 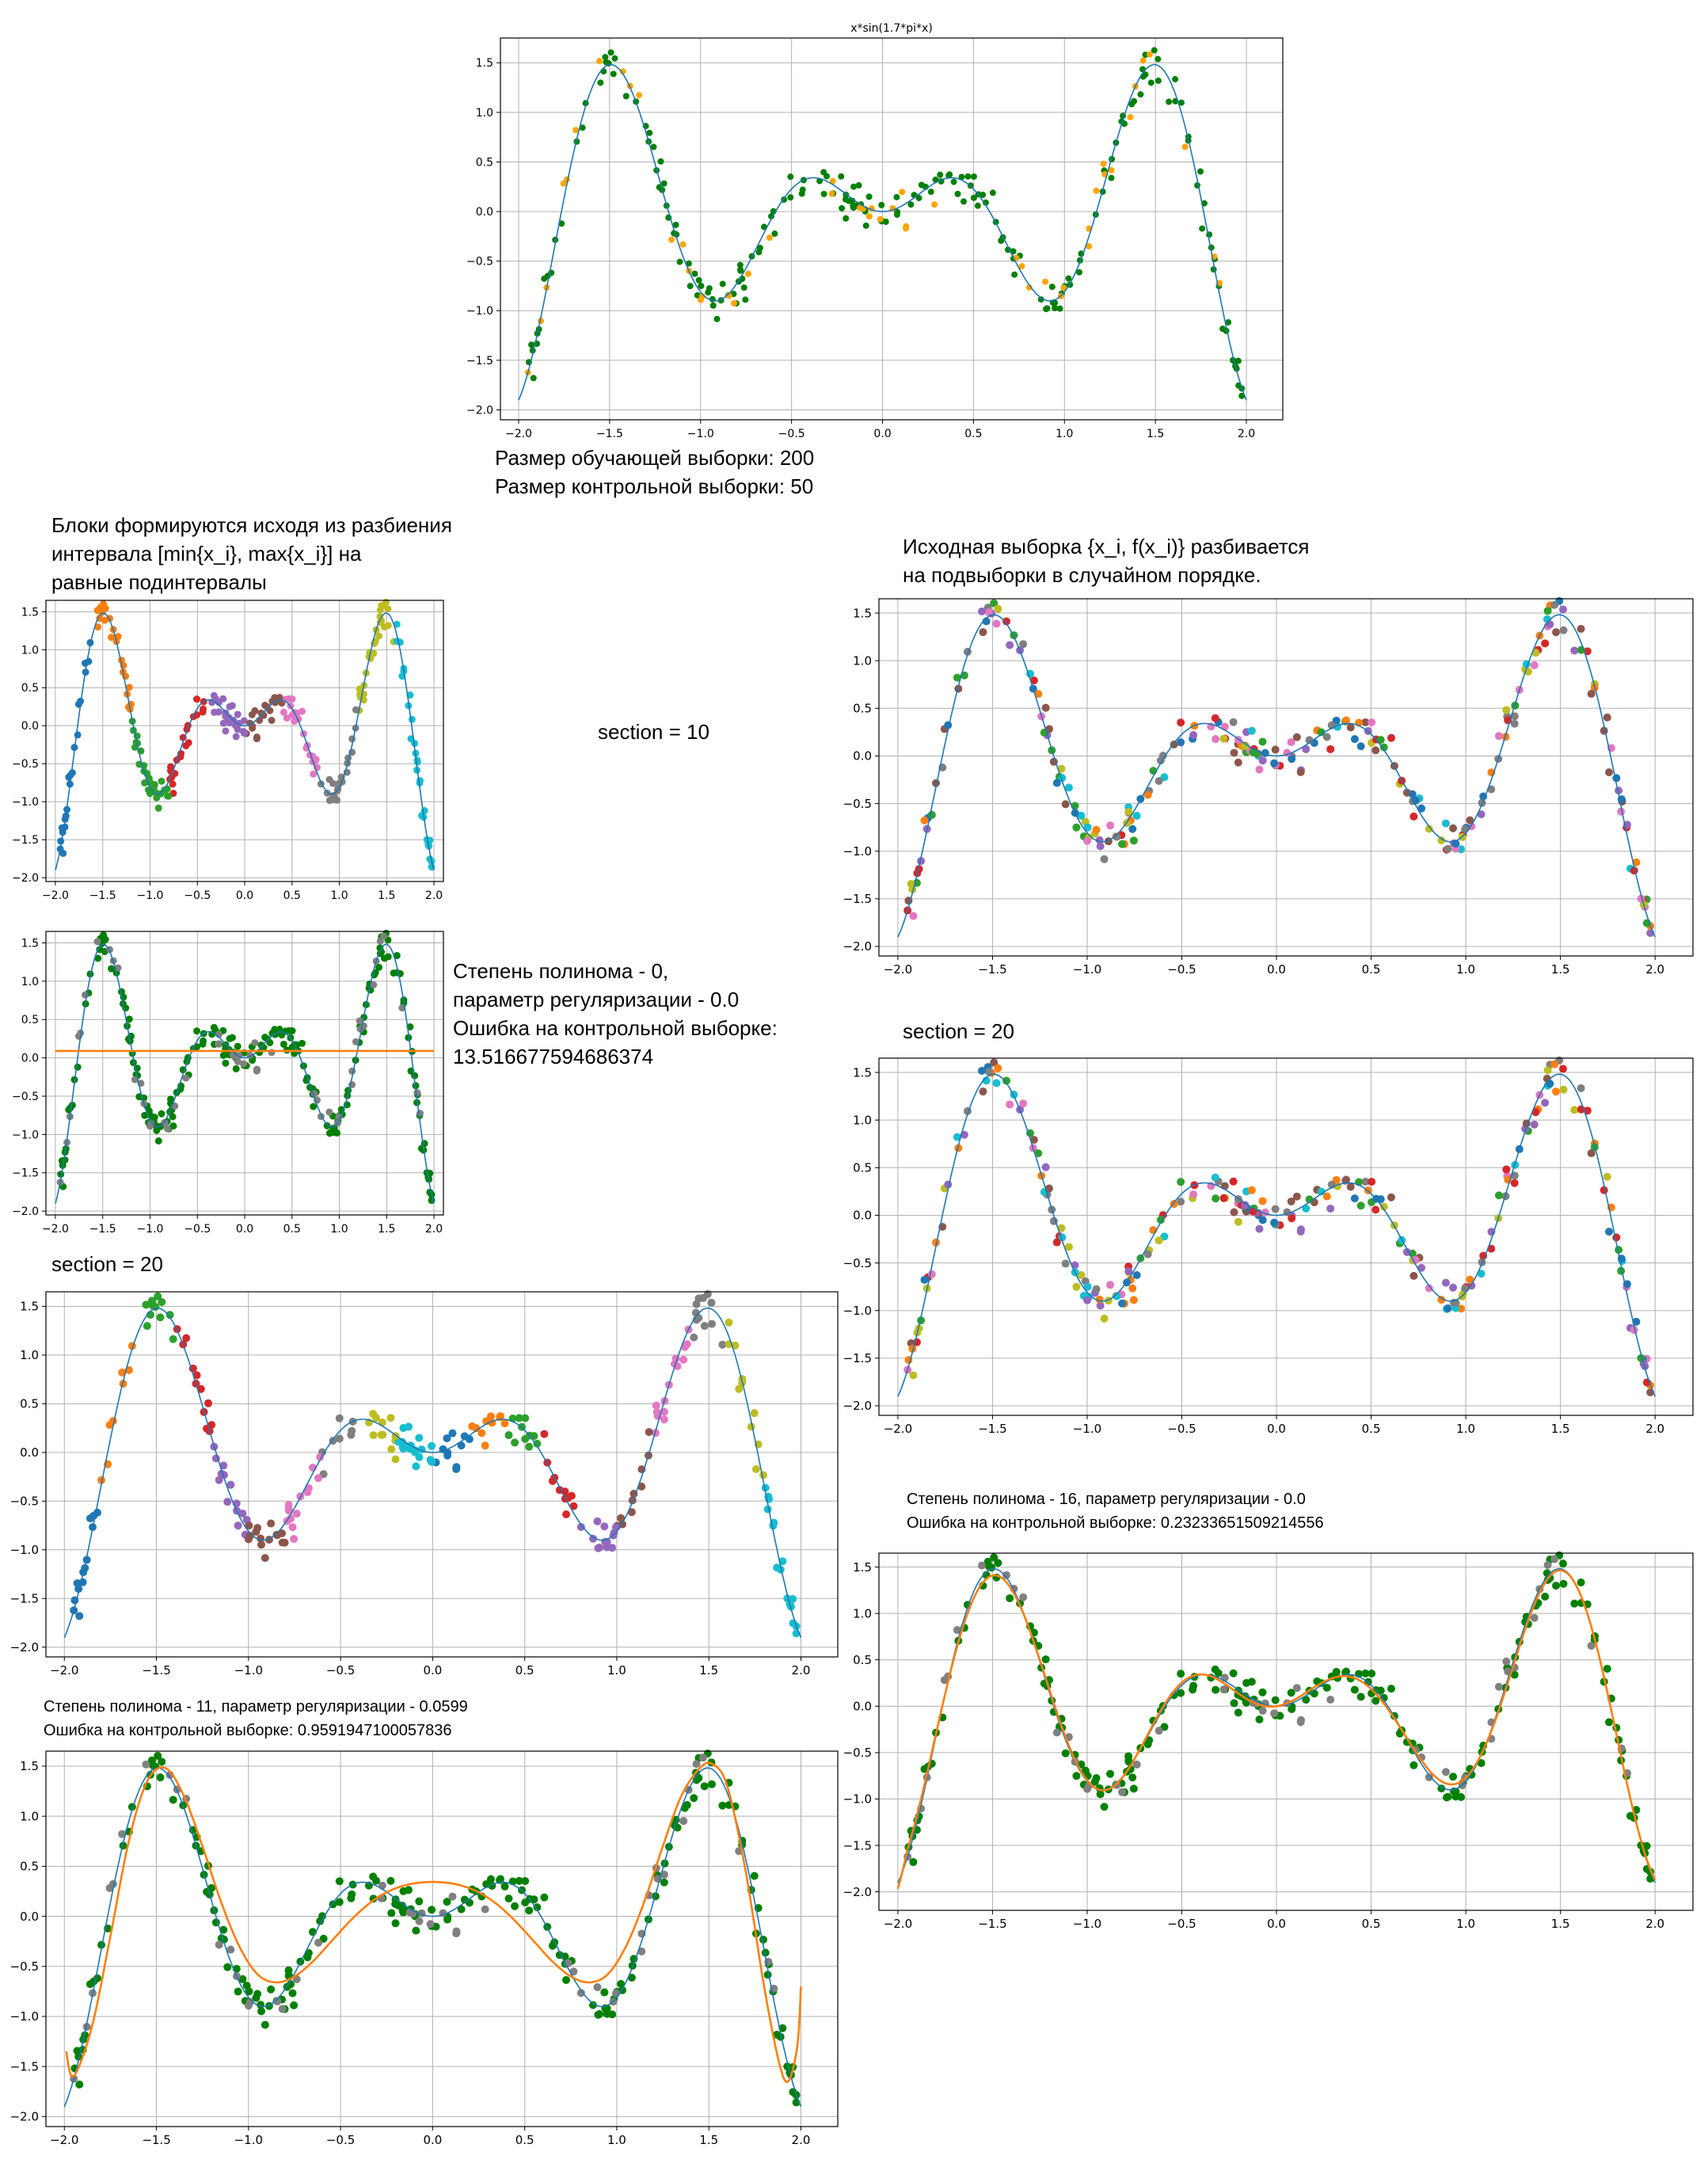 I want to click on x-tick-label: 1.0, so click(x=1064, y=434).